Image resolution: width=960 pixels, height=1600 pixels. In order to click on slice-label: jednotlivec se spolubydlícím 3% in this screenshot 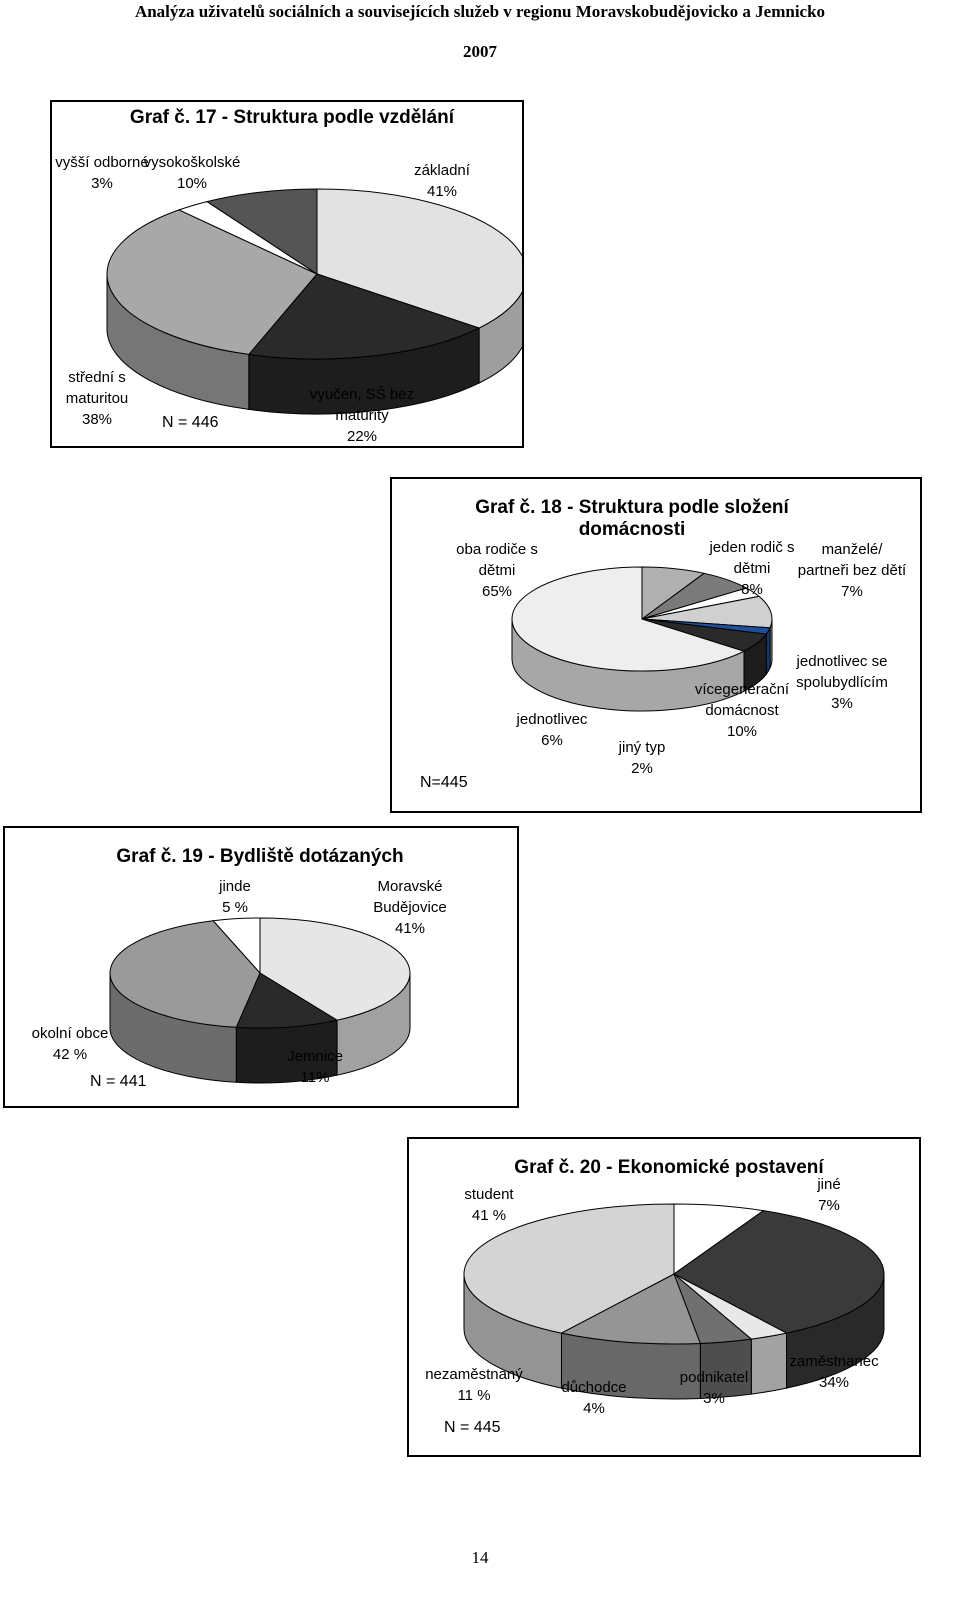, I will do `click(842, 682)`.